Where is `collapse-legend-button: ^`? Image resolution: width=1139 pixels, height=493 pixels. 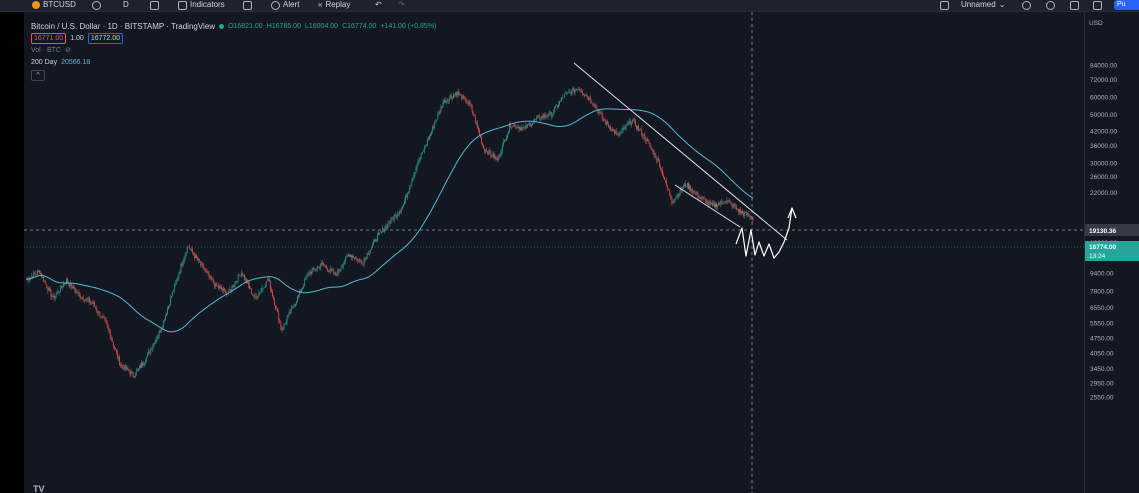 collapse-legend-button: ^ is located at coordinates (38, 75).